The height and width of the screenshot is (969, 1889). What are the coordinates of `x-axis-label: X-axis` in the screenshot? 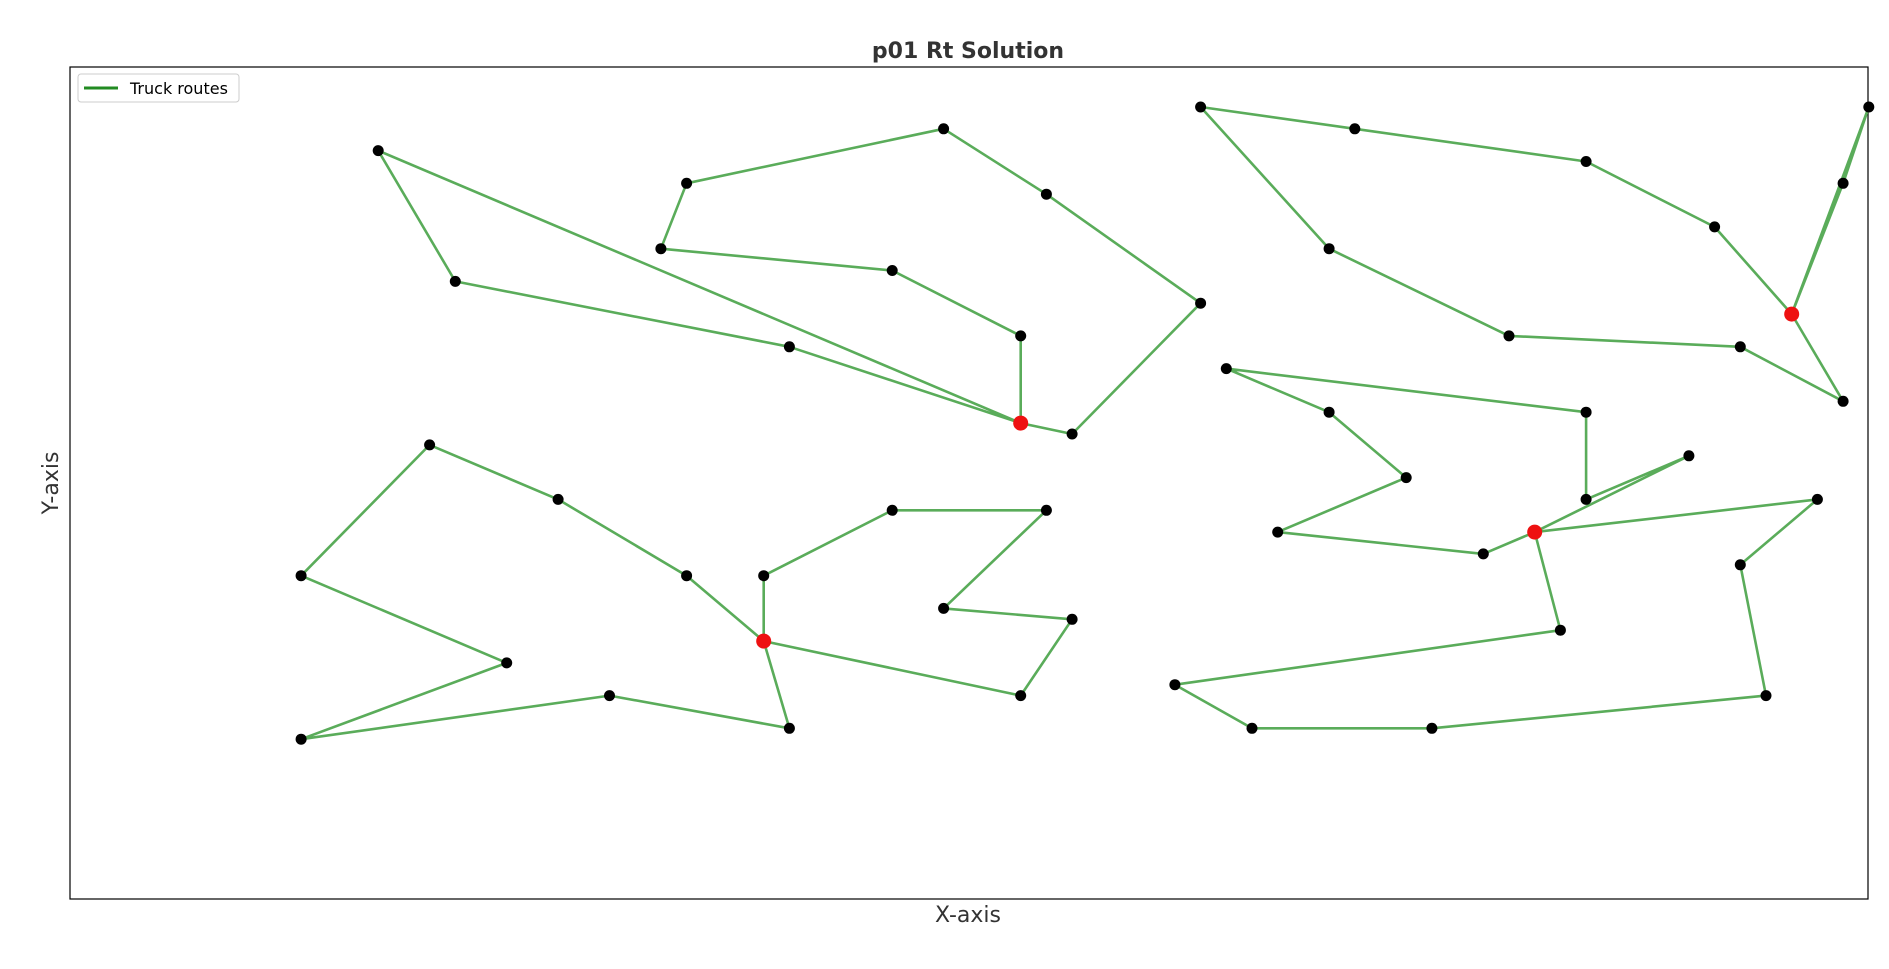 It's located at (968, 915).